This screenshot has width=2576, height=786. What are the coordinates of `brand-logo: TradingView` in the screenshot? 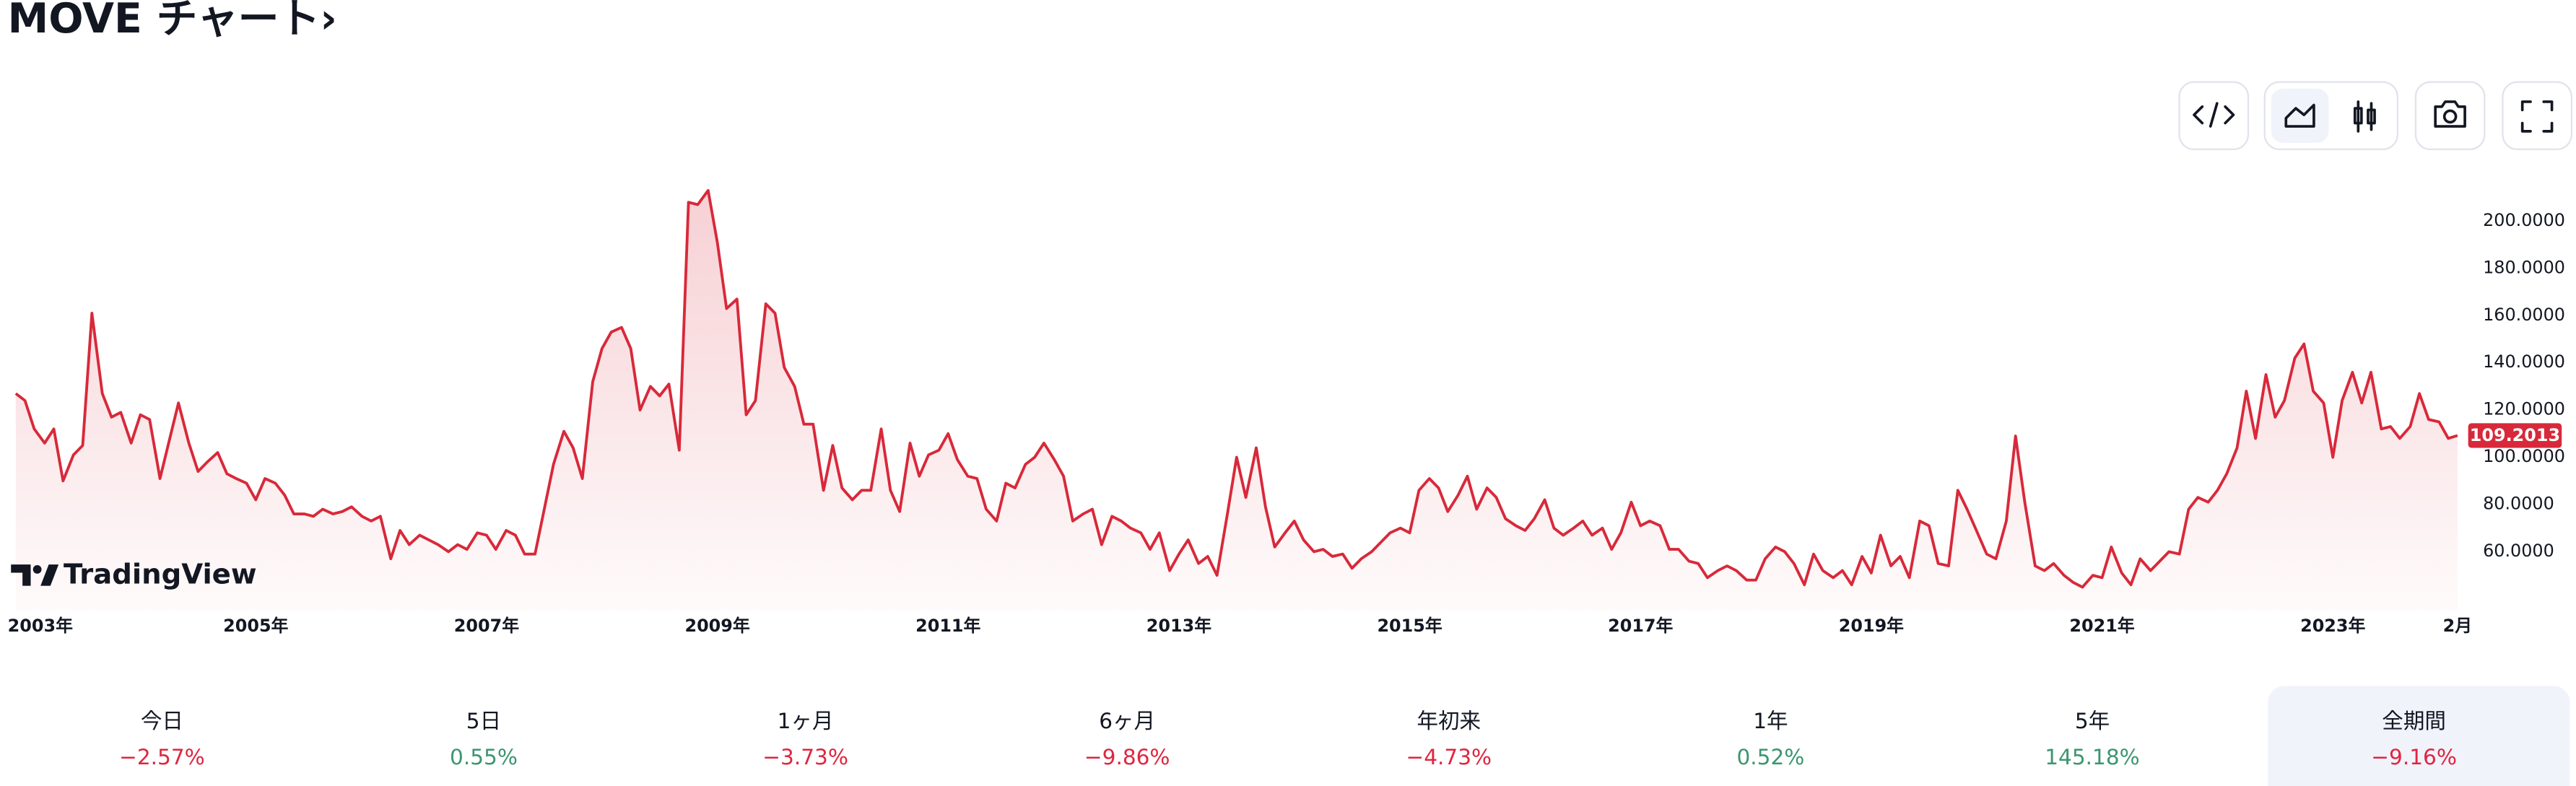 It's located at (134, 574).